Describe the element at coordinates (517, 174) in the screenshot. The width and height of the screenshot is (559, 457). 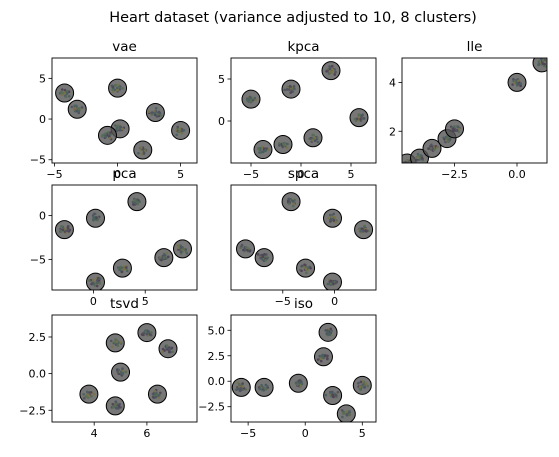
I see `x-tick-label: 0.0` at that location.